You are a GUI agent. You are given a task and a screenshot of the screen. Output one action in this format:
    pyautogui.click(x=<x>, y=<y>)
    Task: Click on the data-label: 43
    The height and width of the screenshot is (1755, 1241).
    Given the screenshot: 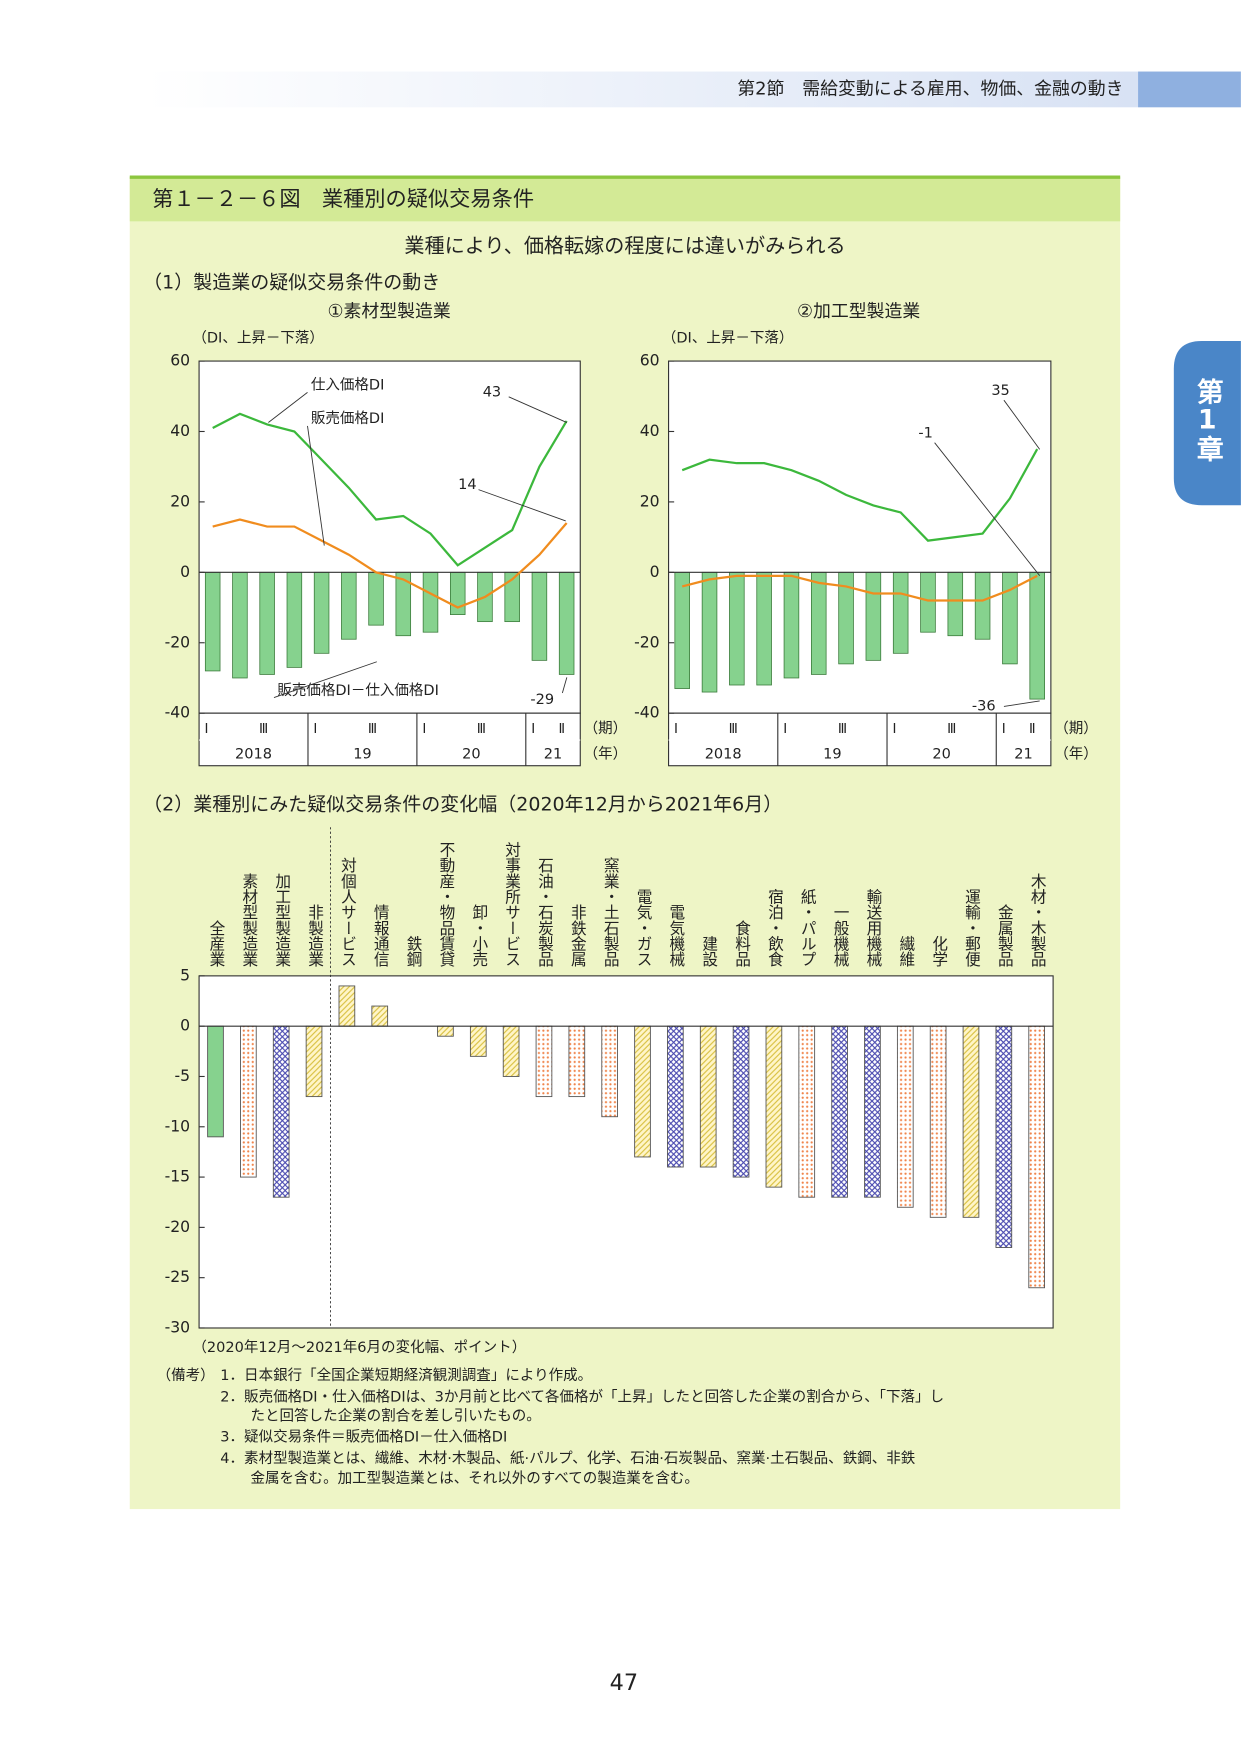 What is the action you would take?
    pyautogui.click(x=492, y=392)
    